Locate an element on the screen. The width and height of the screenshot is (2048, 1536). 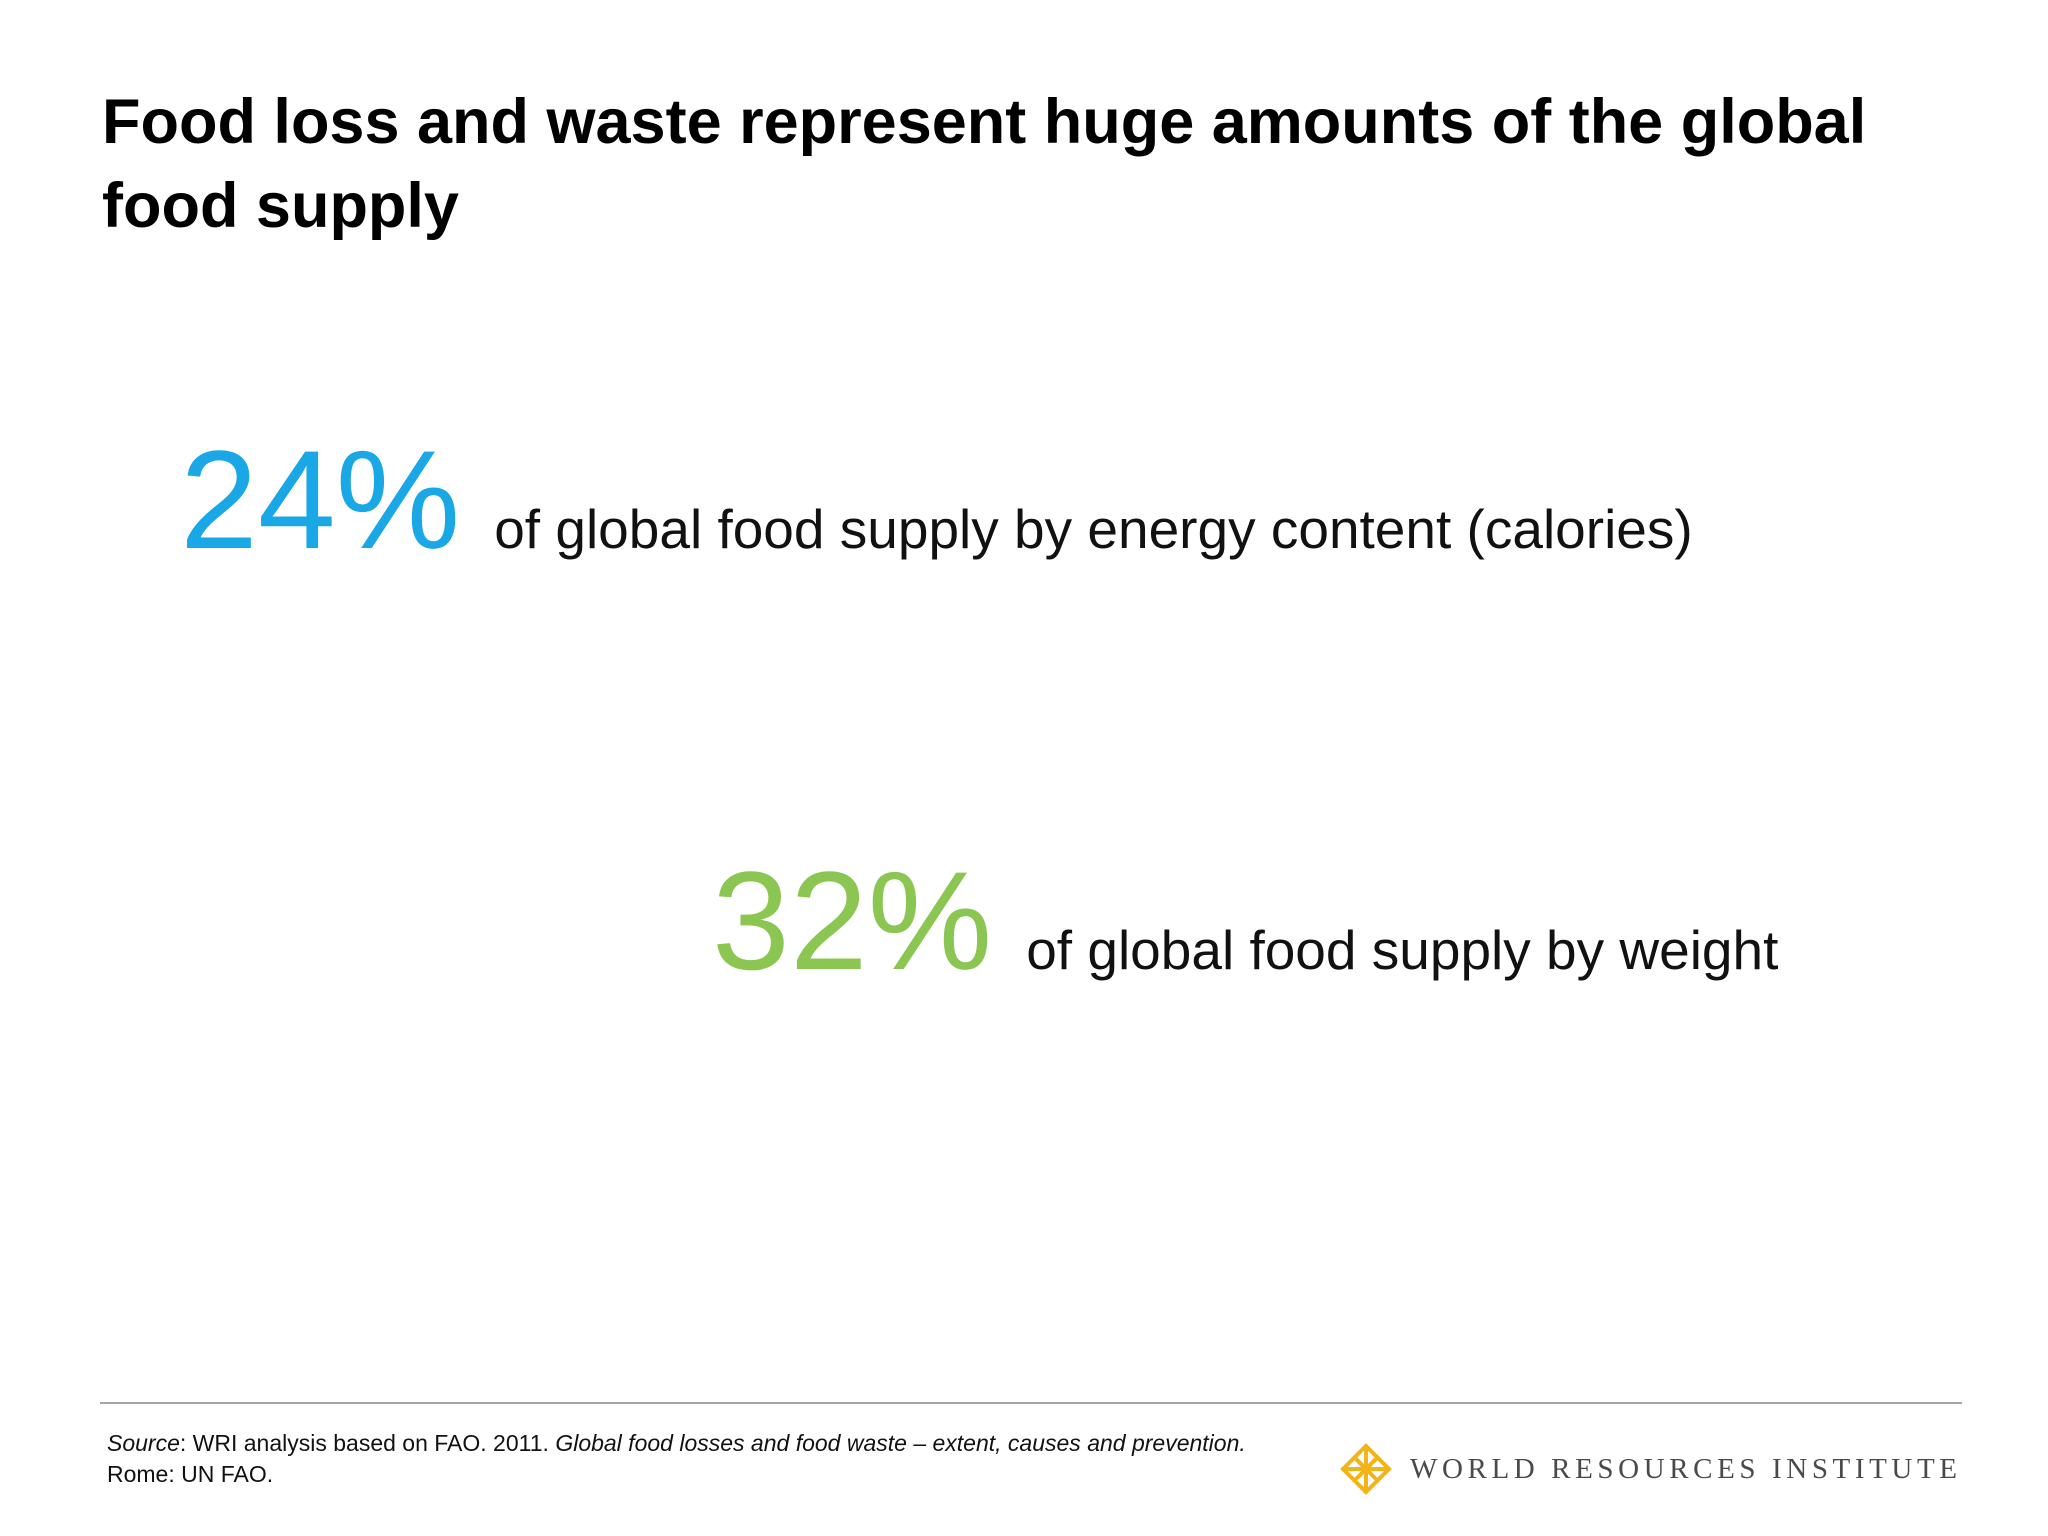
stat-weight-description: of global food supply by weight is located at coordinates (1402, 950).